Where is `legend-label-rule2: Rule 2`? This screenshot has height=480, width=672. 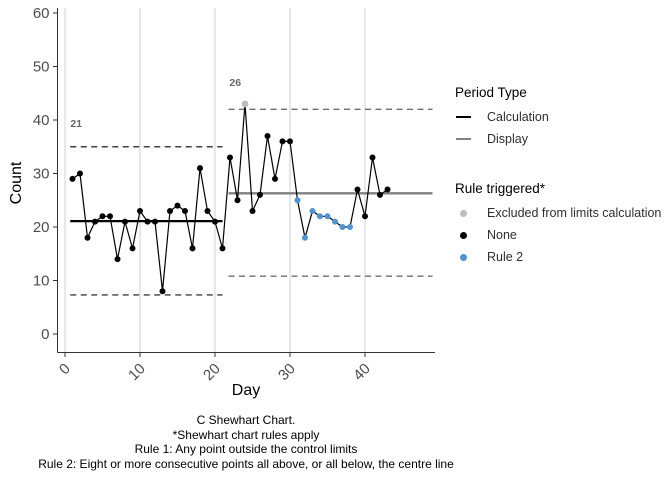 legend-label-rule2: Rule 2 is located at coordinates (505, 257).